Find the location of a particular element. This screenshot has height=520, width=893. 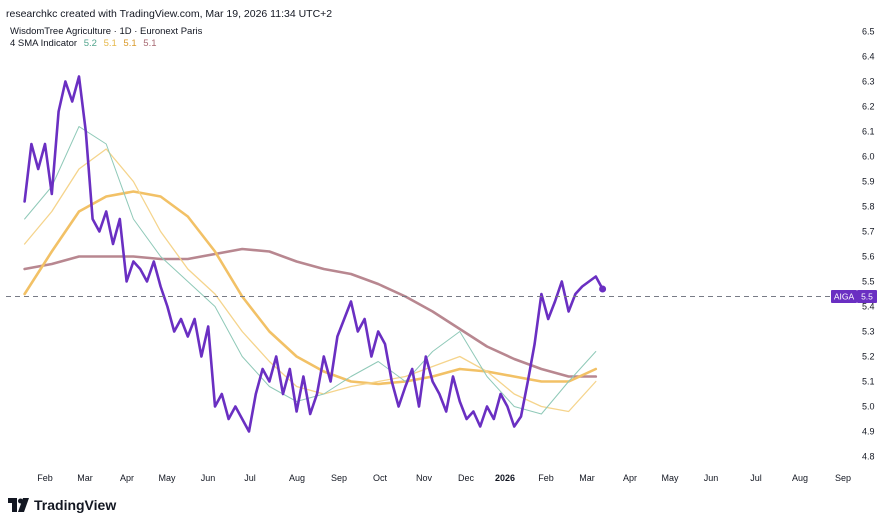

y-tick-label: 5.3 is located at coordinates (868, 332).